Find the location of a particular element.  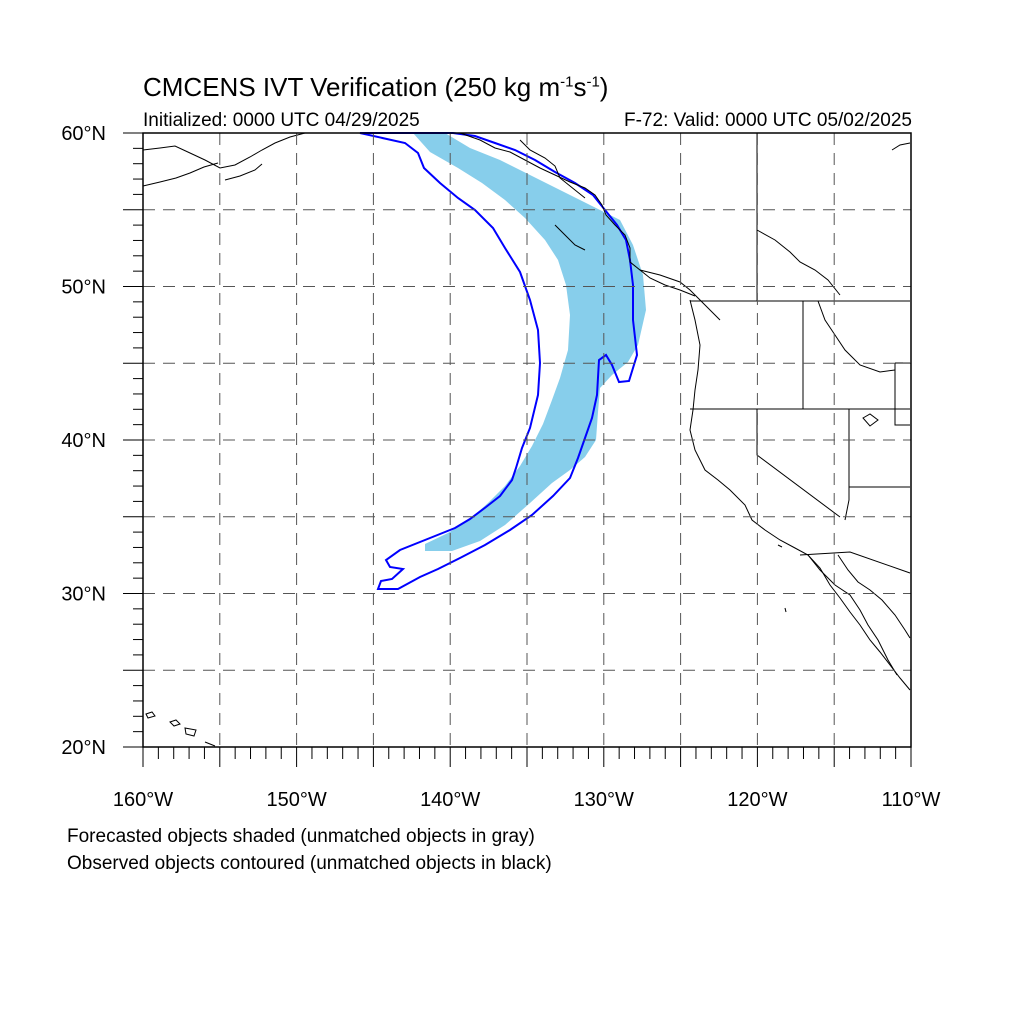

forecast-ivt-object is located at coordinates (529, 342).